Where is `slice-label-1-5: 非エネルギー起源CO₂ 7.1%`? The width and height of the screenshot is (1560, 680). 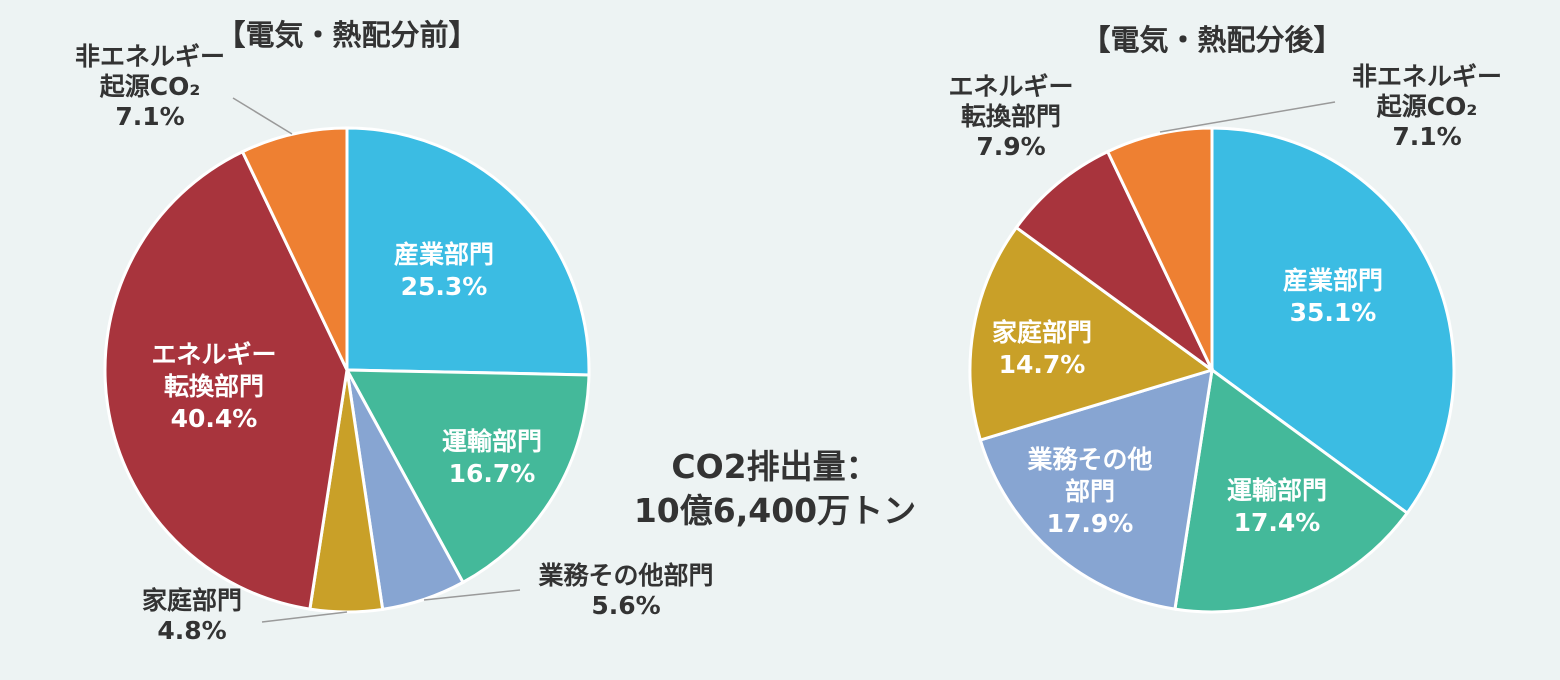
slice-label-1-5: 非エネルギー起源CO₂ 7.1% is located at coordinates (1427, 106).